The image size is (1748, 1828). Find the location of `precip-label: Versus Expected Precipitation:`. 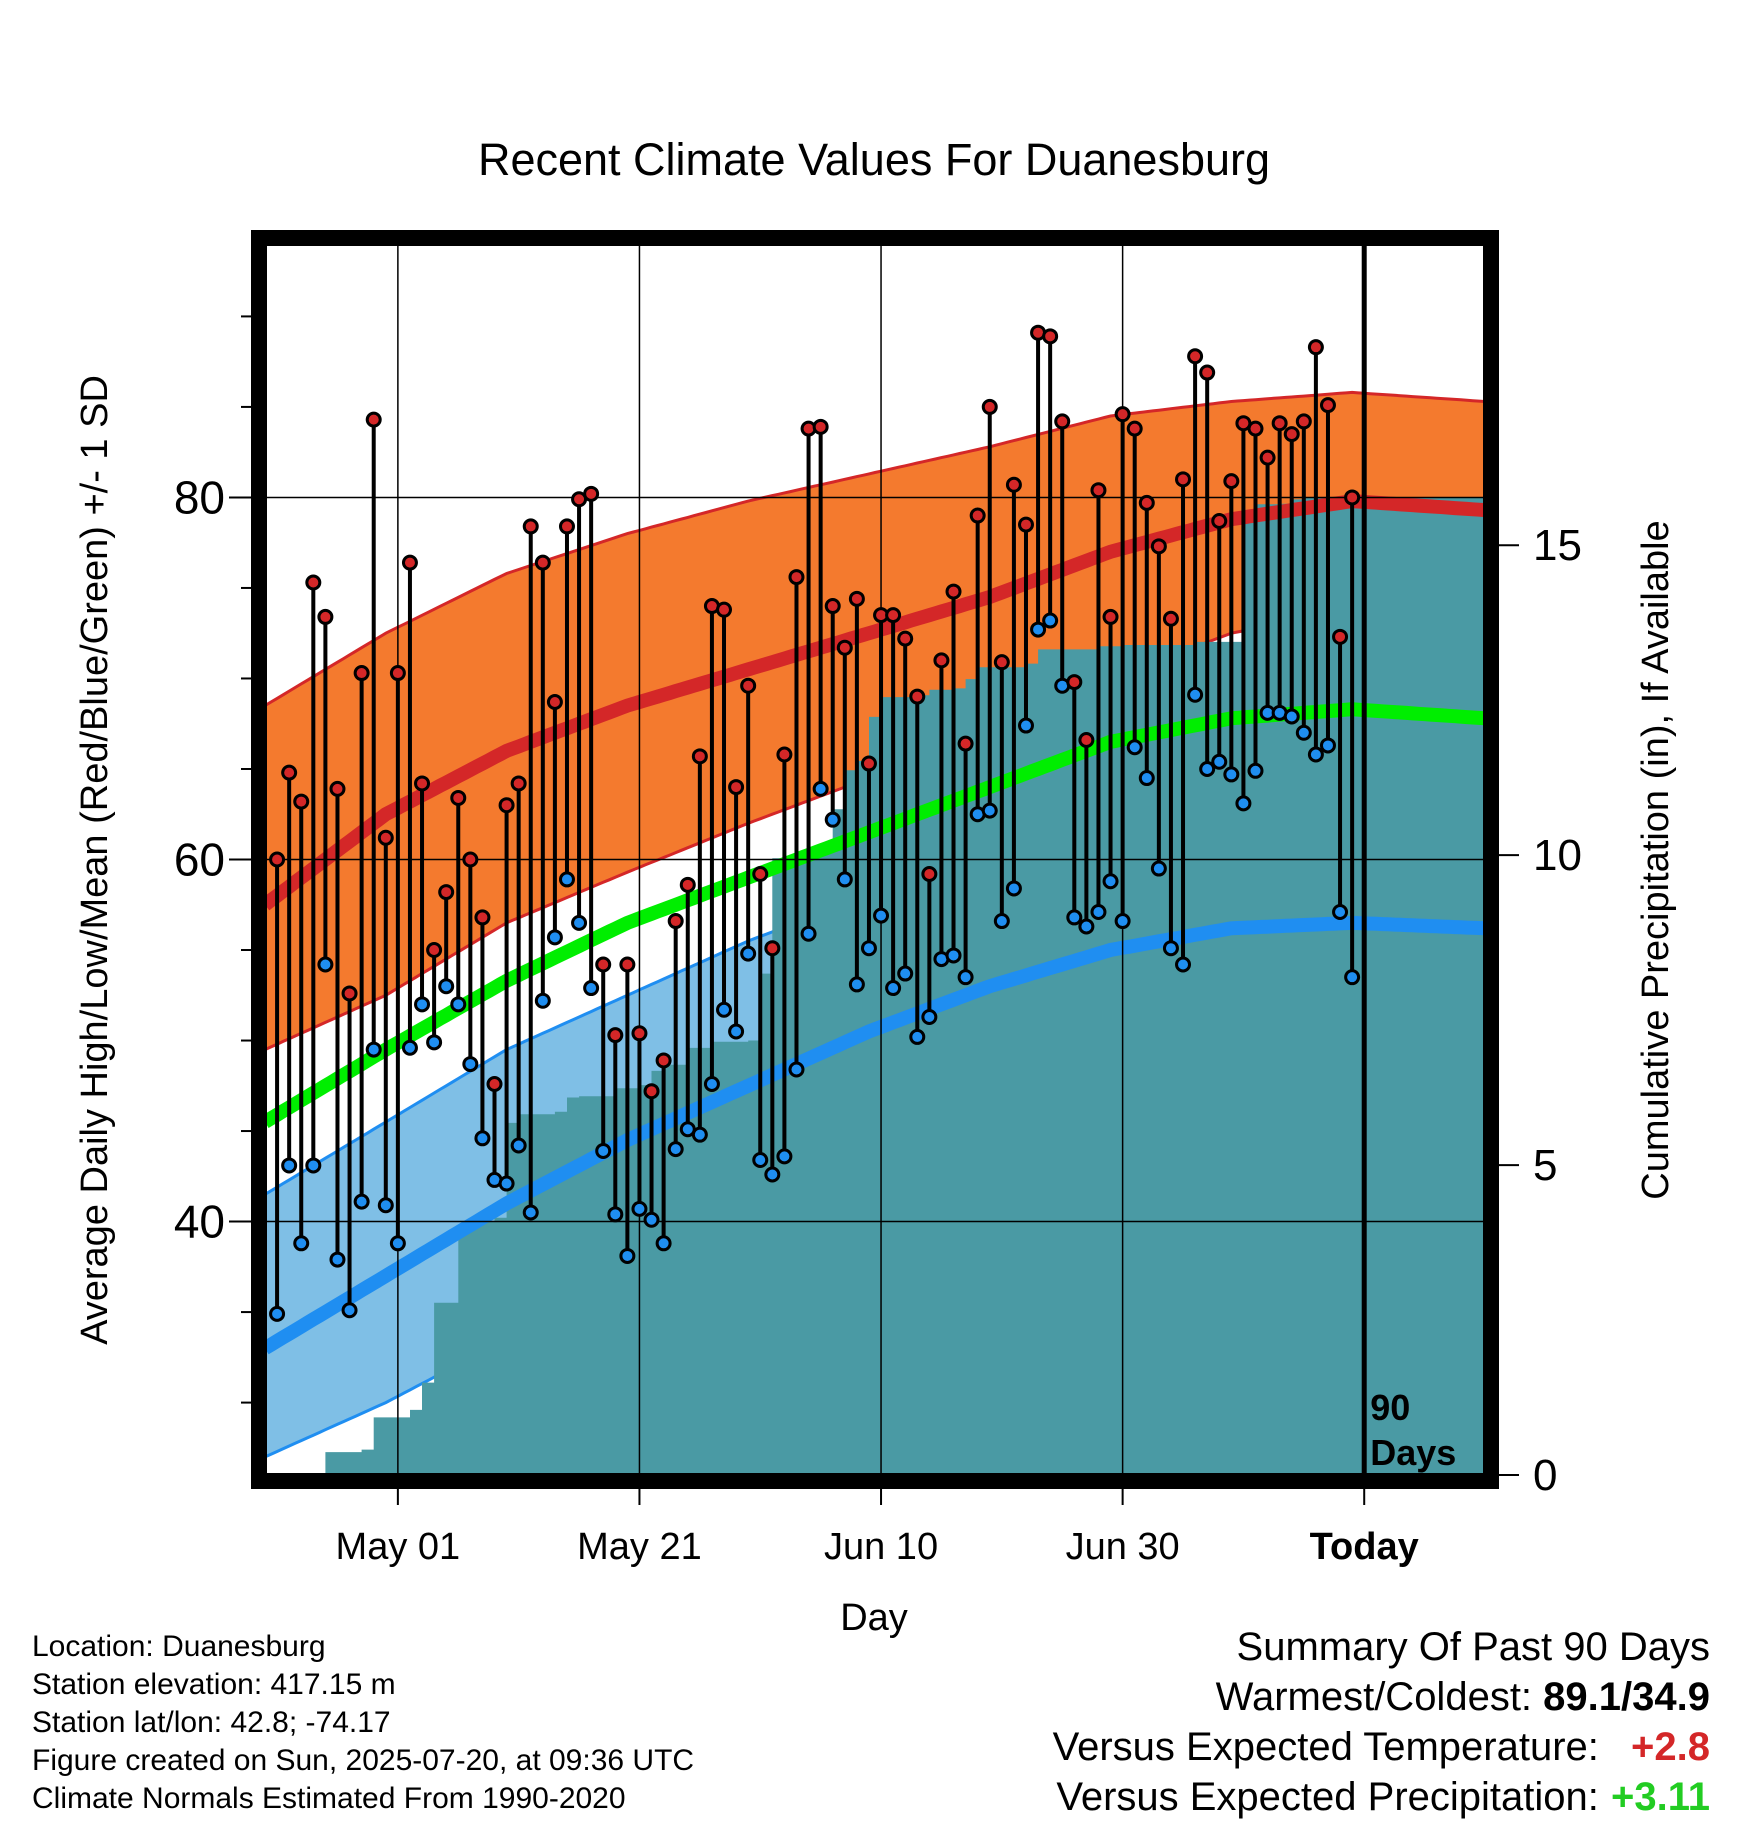

precip-label: Versus Expected Precipitation: is located at coordinates (1327, 1797).